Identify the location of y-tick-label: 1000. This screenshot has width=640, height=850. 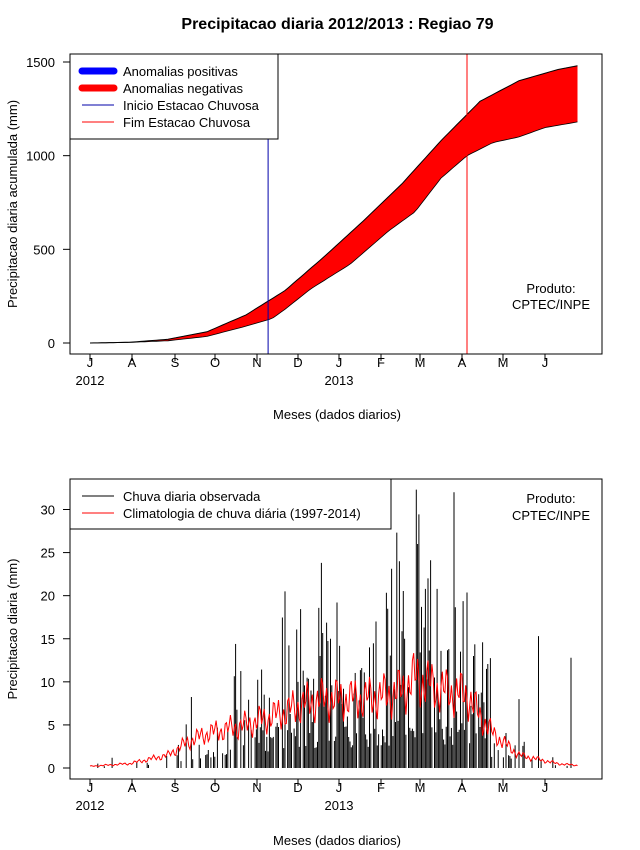
(40, 156).